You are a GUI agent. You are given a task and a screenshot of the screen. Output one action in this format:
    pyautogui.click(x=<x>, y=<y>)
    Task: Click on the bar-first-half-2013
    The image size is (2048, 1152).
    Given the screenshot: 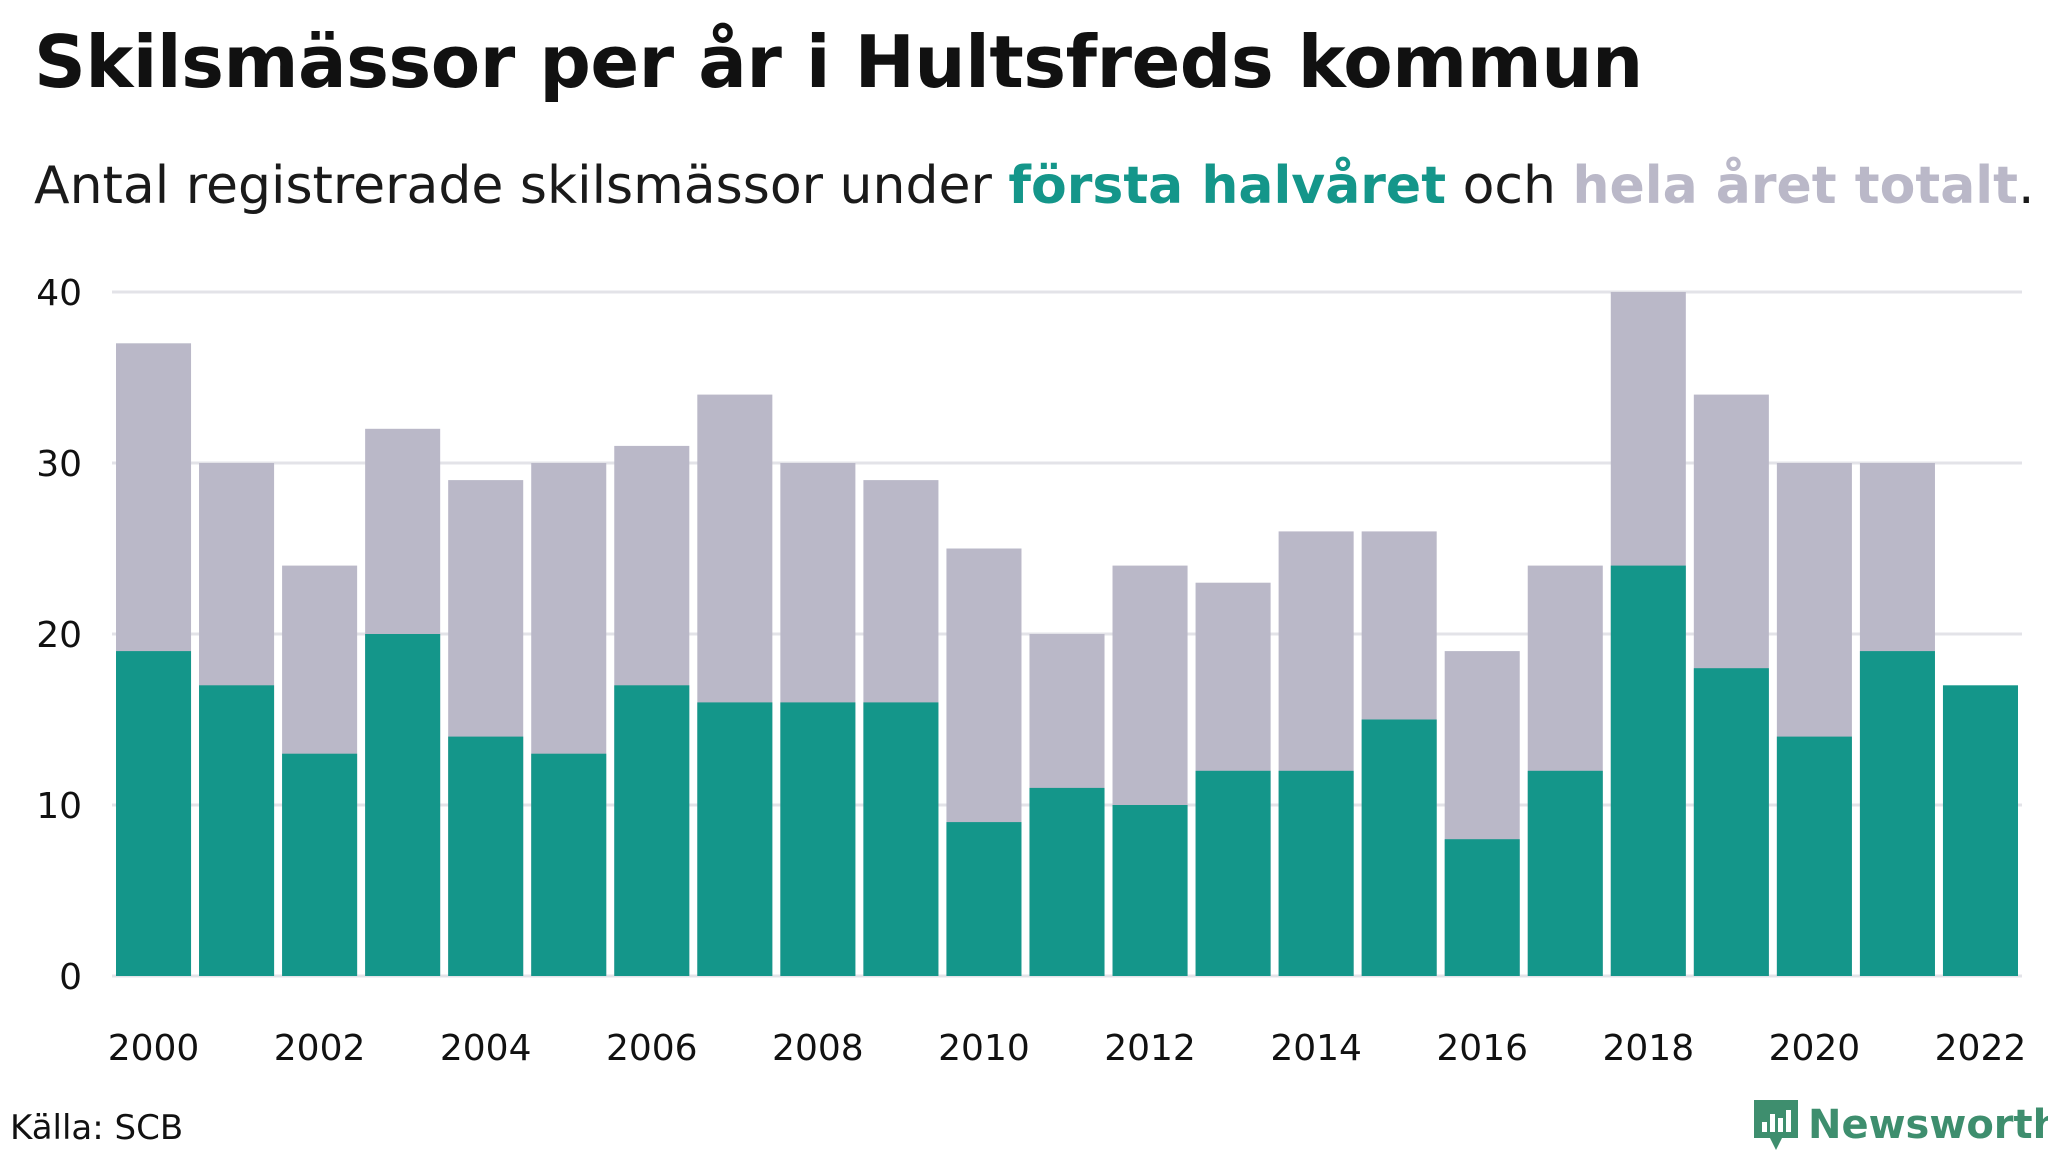 What is the action you would take?
    pyautogui.click(x=1233, y=873)
    